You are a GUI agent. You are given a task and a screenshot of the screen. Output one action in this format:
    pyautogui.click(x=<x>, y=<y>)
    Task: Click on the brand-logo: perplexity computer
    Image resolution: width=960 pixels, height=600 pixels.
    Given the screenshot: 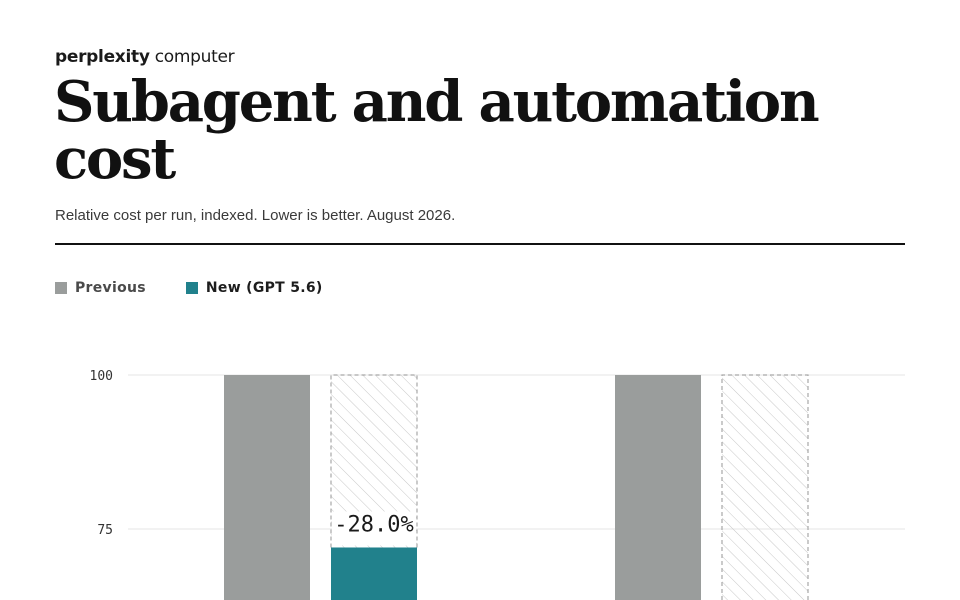 What is the action you would take?
    pyautogui.click(x=145, y=57)
    